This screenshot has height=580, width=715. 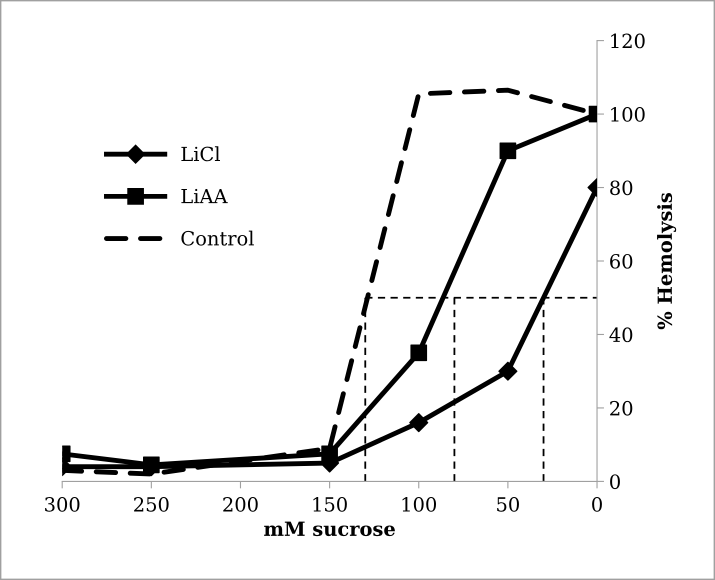 What do you see at coordinates (666, 261) in the screenshot?
I see `y-axis-title: % Hemolysis` at bounding box center [666, 261].